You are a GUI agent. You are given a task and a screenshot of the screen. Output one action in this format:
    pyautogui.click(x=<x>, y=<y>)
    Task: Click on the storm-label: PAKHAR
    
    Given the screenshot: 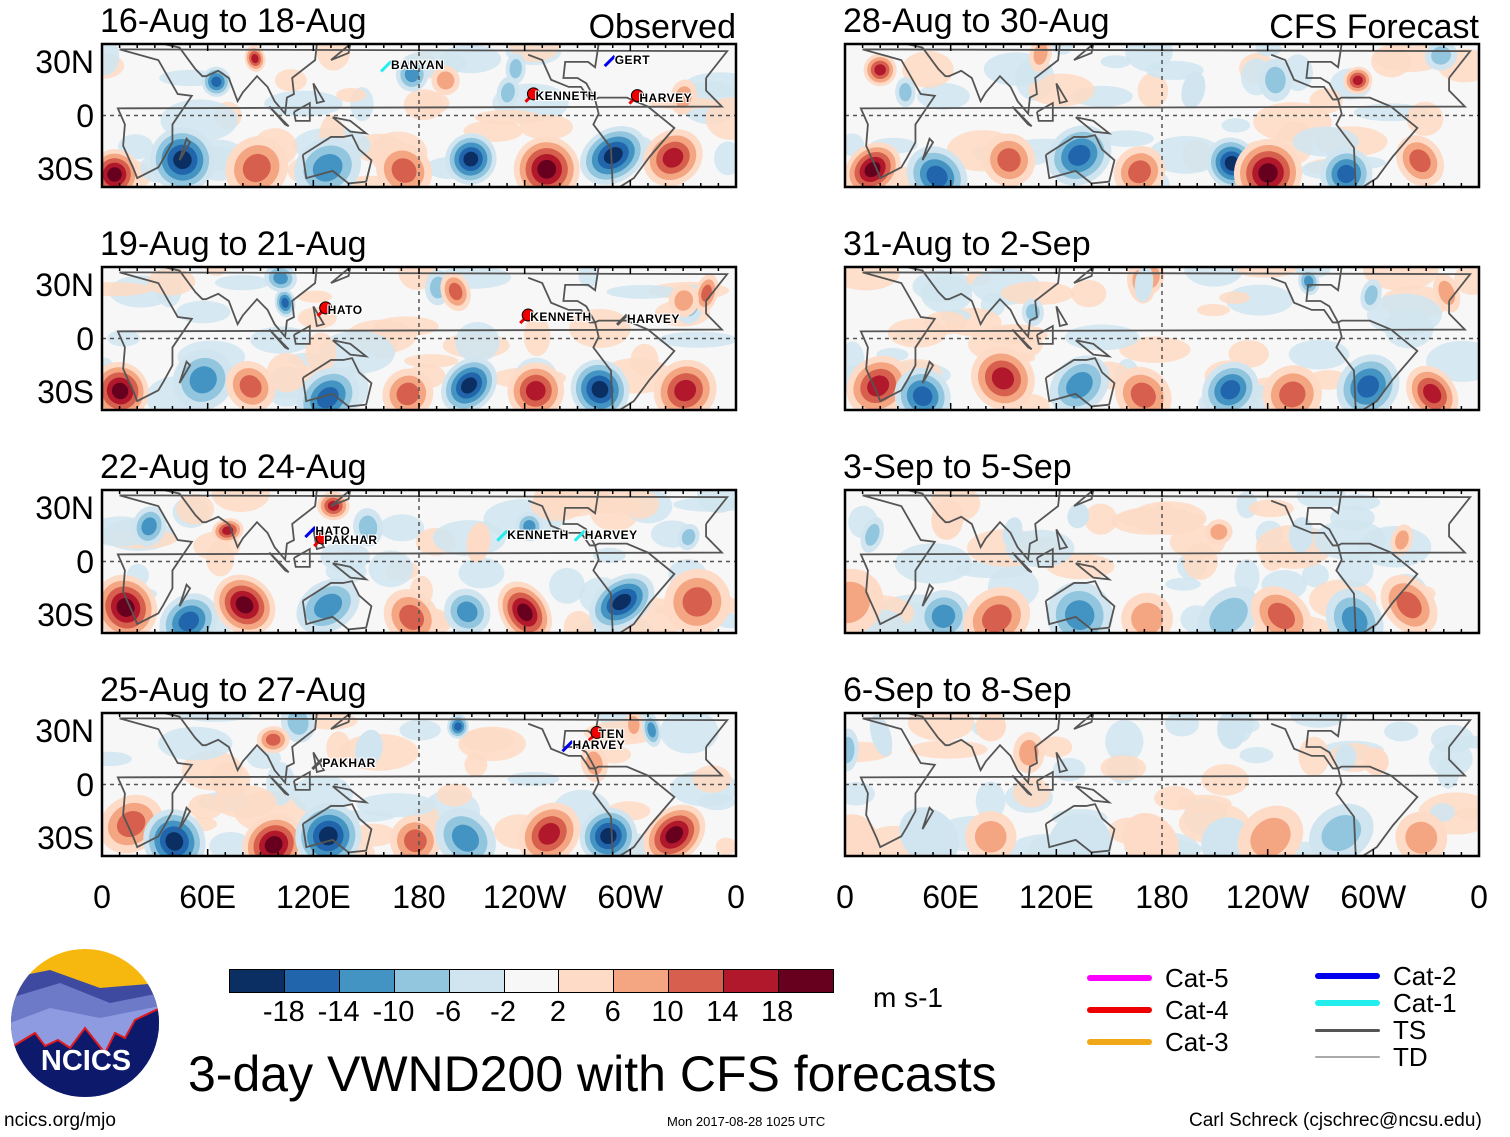 What is the action you would take?
    pyautogui.click(x=351, y=540)
    